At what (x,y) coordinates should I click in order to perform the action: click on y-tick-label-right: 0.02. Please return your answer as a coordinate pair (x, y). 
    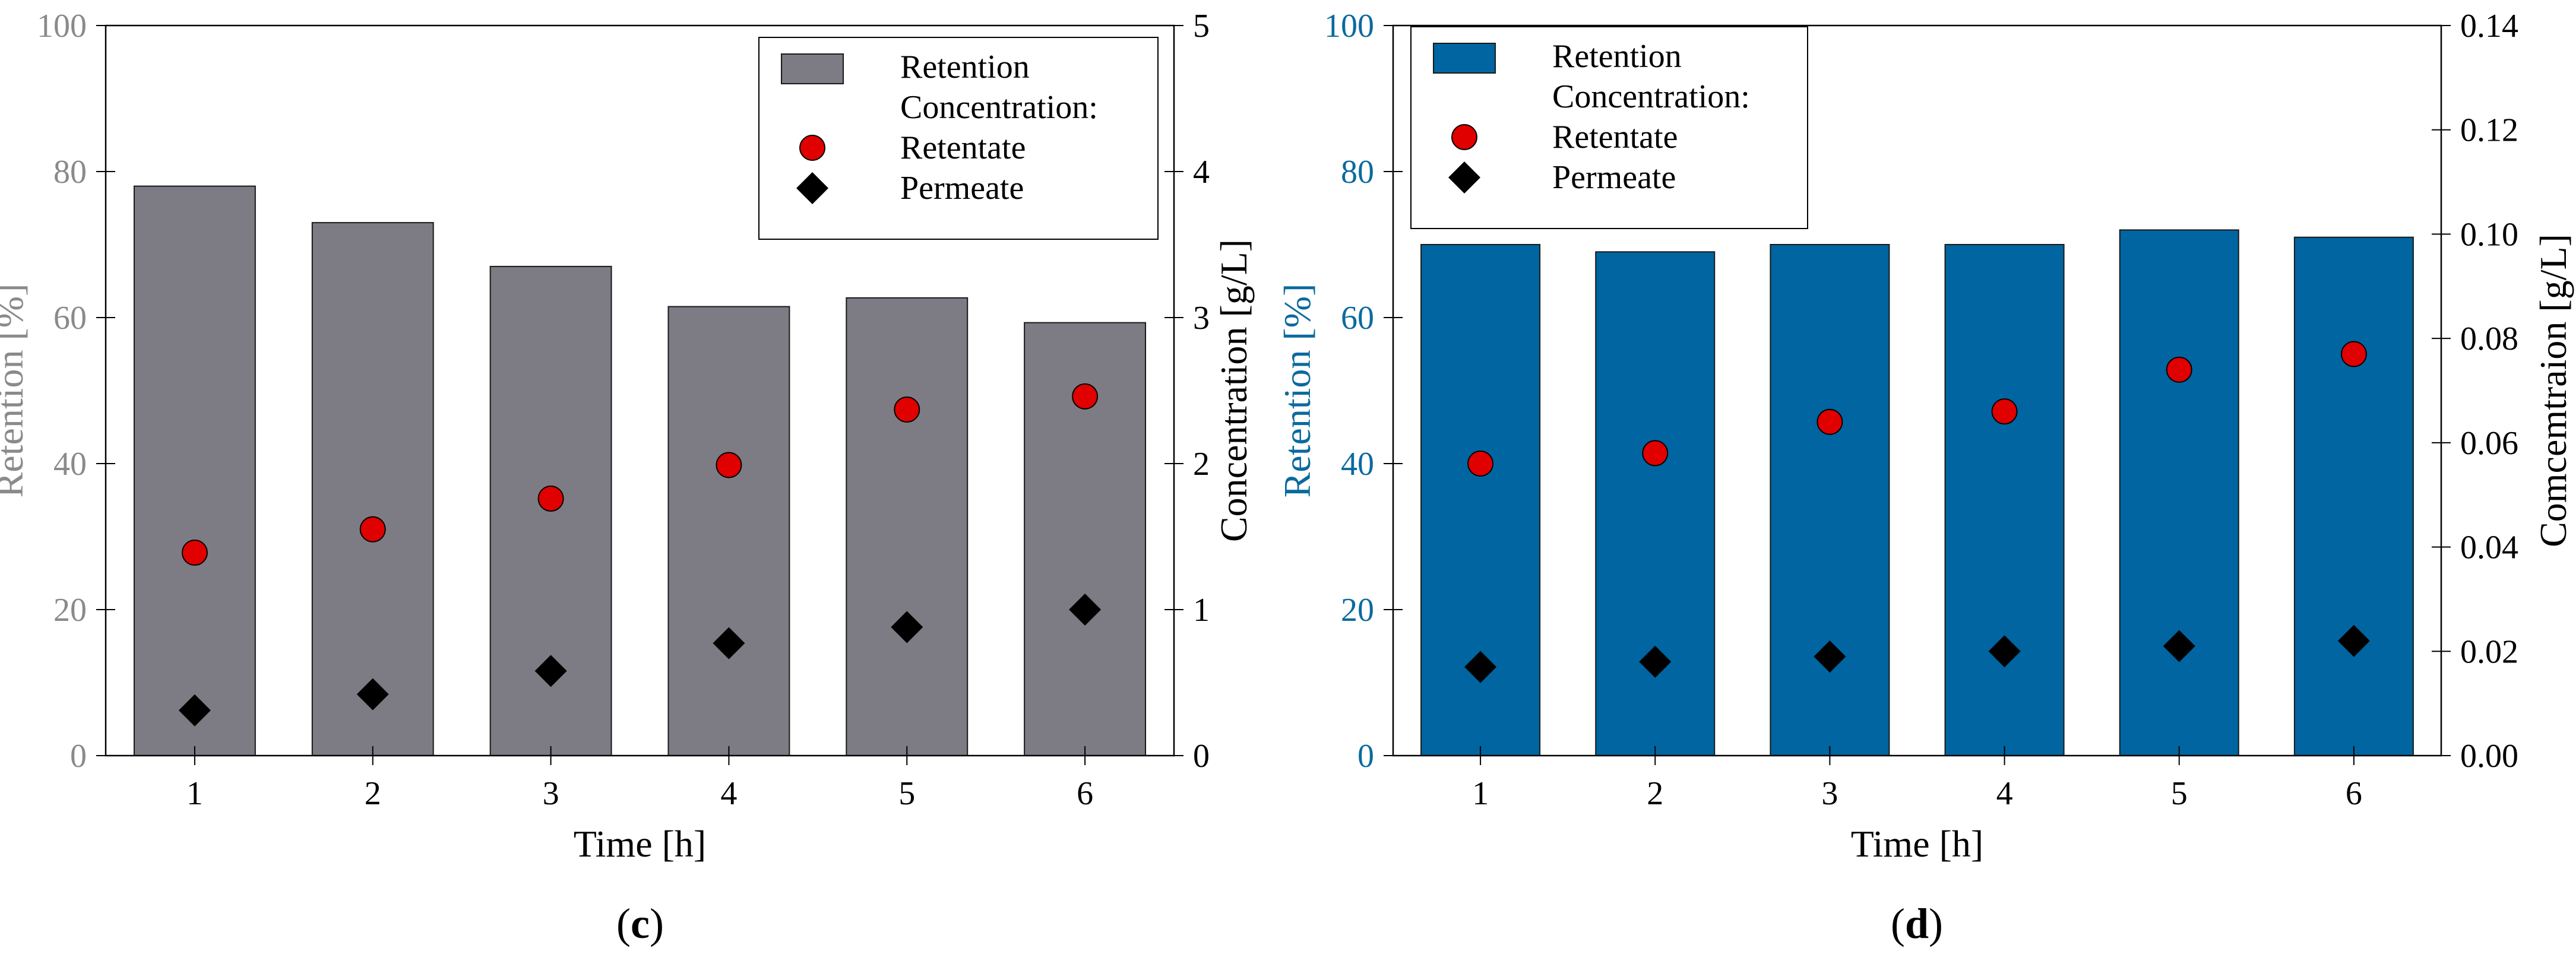
    Looking at the image, I should click on (2489, 651).